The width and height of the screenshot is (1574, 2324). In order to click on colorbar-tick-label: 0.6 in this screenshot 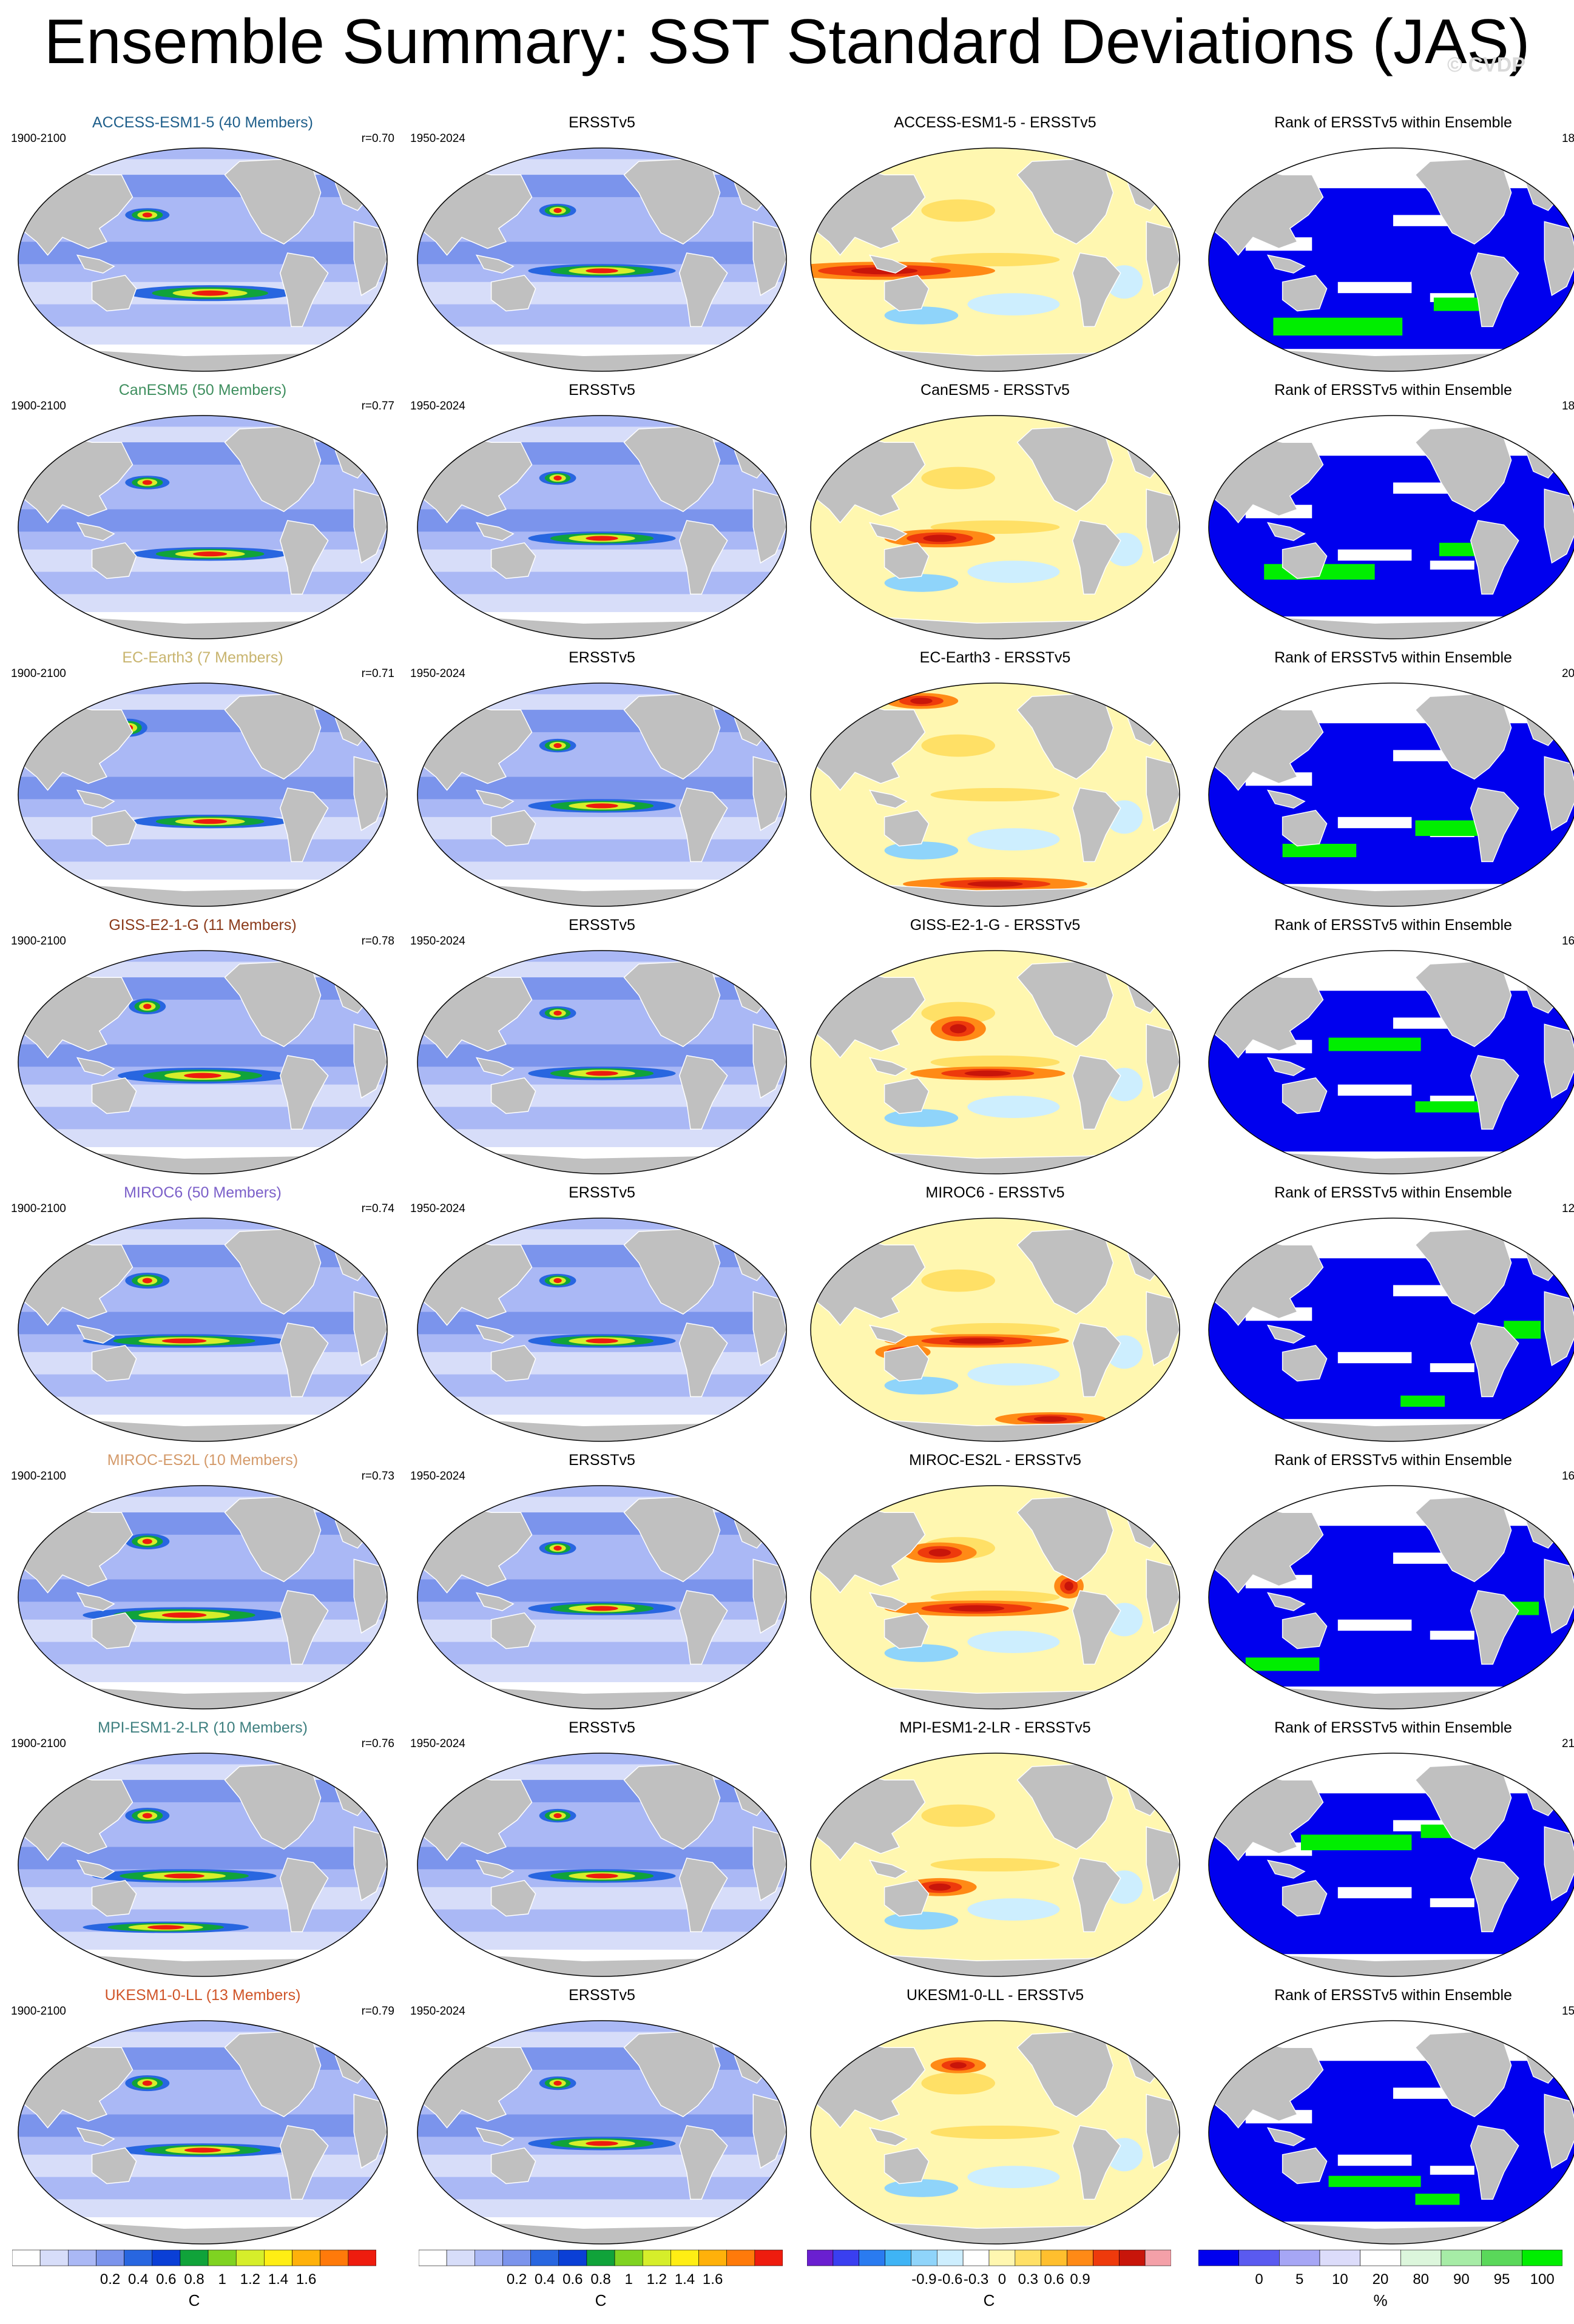, I will do `click(572, 2279)`.